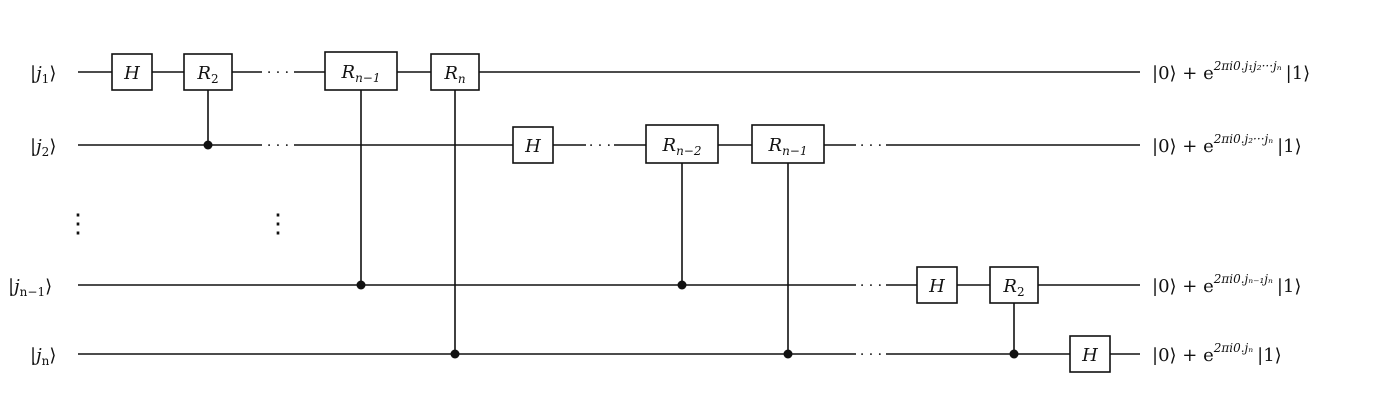 This screenshot has height=410, width=1381. What do you see at coordinates (1231, 71) in the screenshot?
I see `output-state-1: |0⟩ + e2πi0.j₁j₂···jₙ |1⟩` at bounding box center [1231, 71].